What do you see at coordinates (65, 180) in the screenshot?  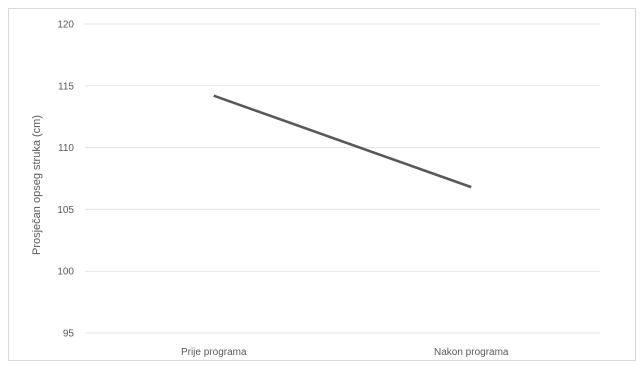 I see `y-axis-tick-labels: 95 100 105 110 115 120` at bounding box center [65, 180].